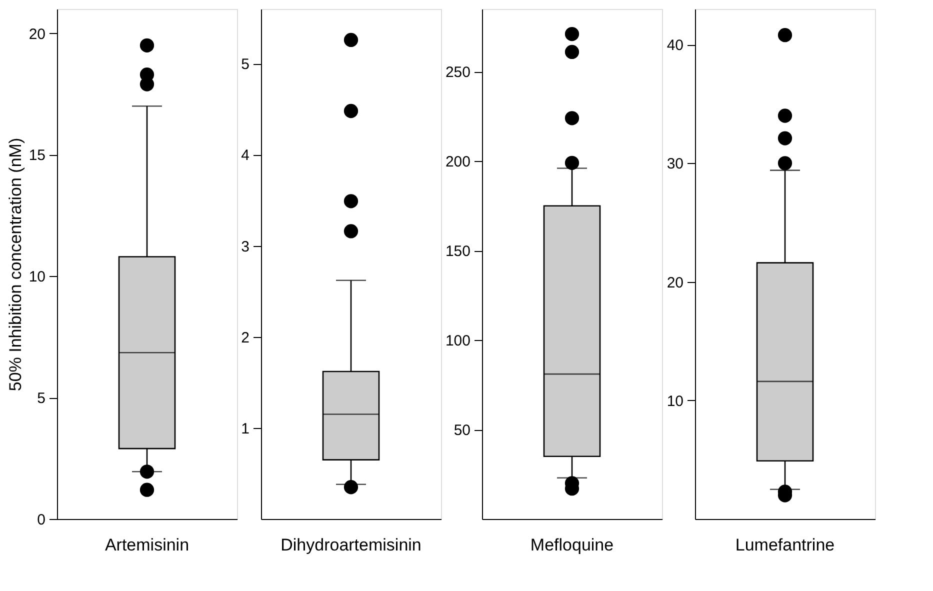 This screenshot has height=591, width=933. What do you see at coordinates (572, 545) in the screenshot?
I see `x-tick-label: Mefloquine` at bounding box center [572, 545].